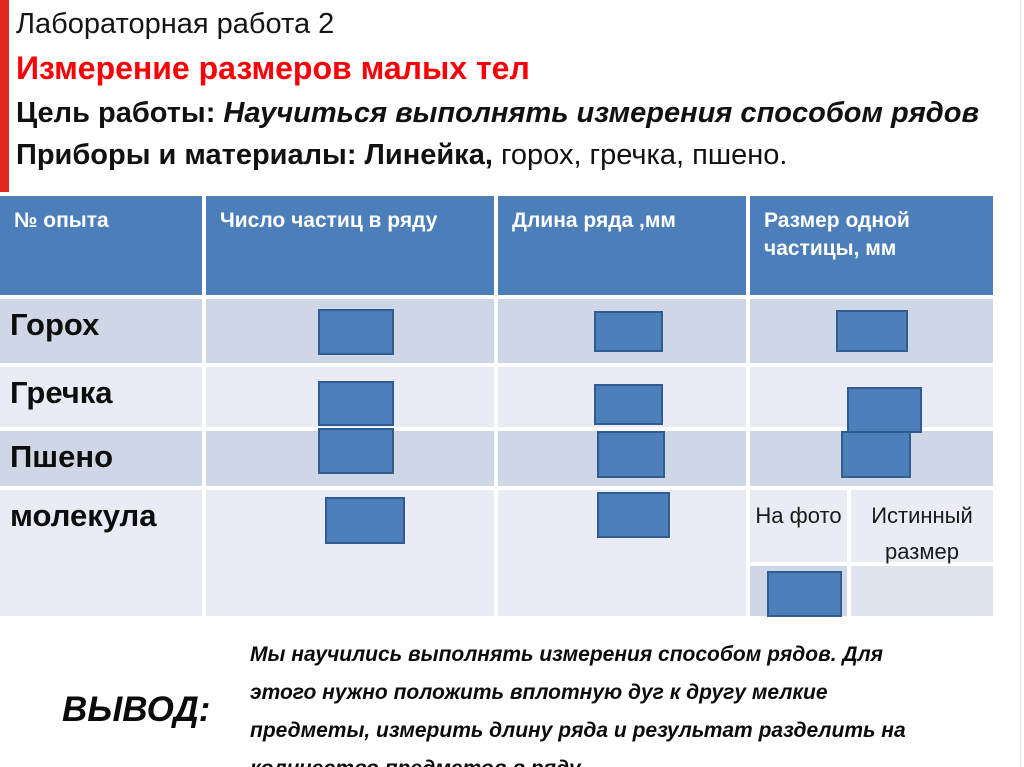 The image size is (1024, 767). I want to click on slide-title: Лабораторная работа 2, so click(175, 24).